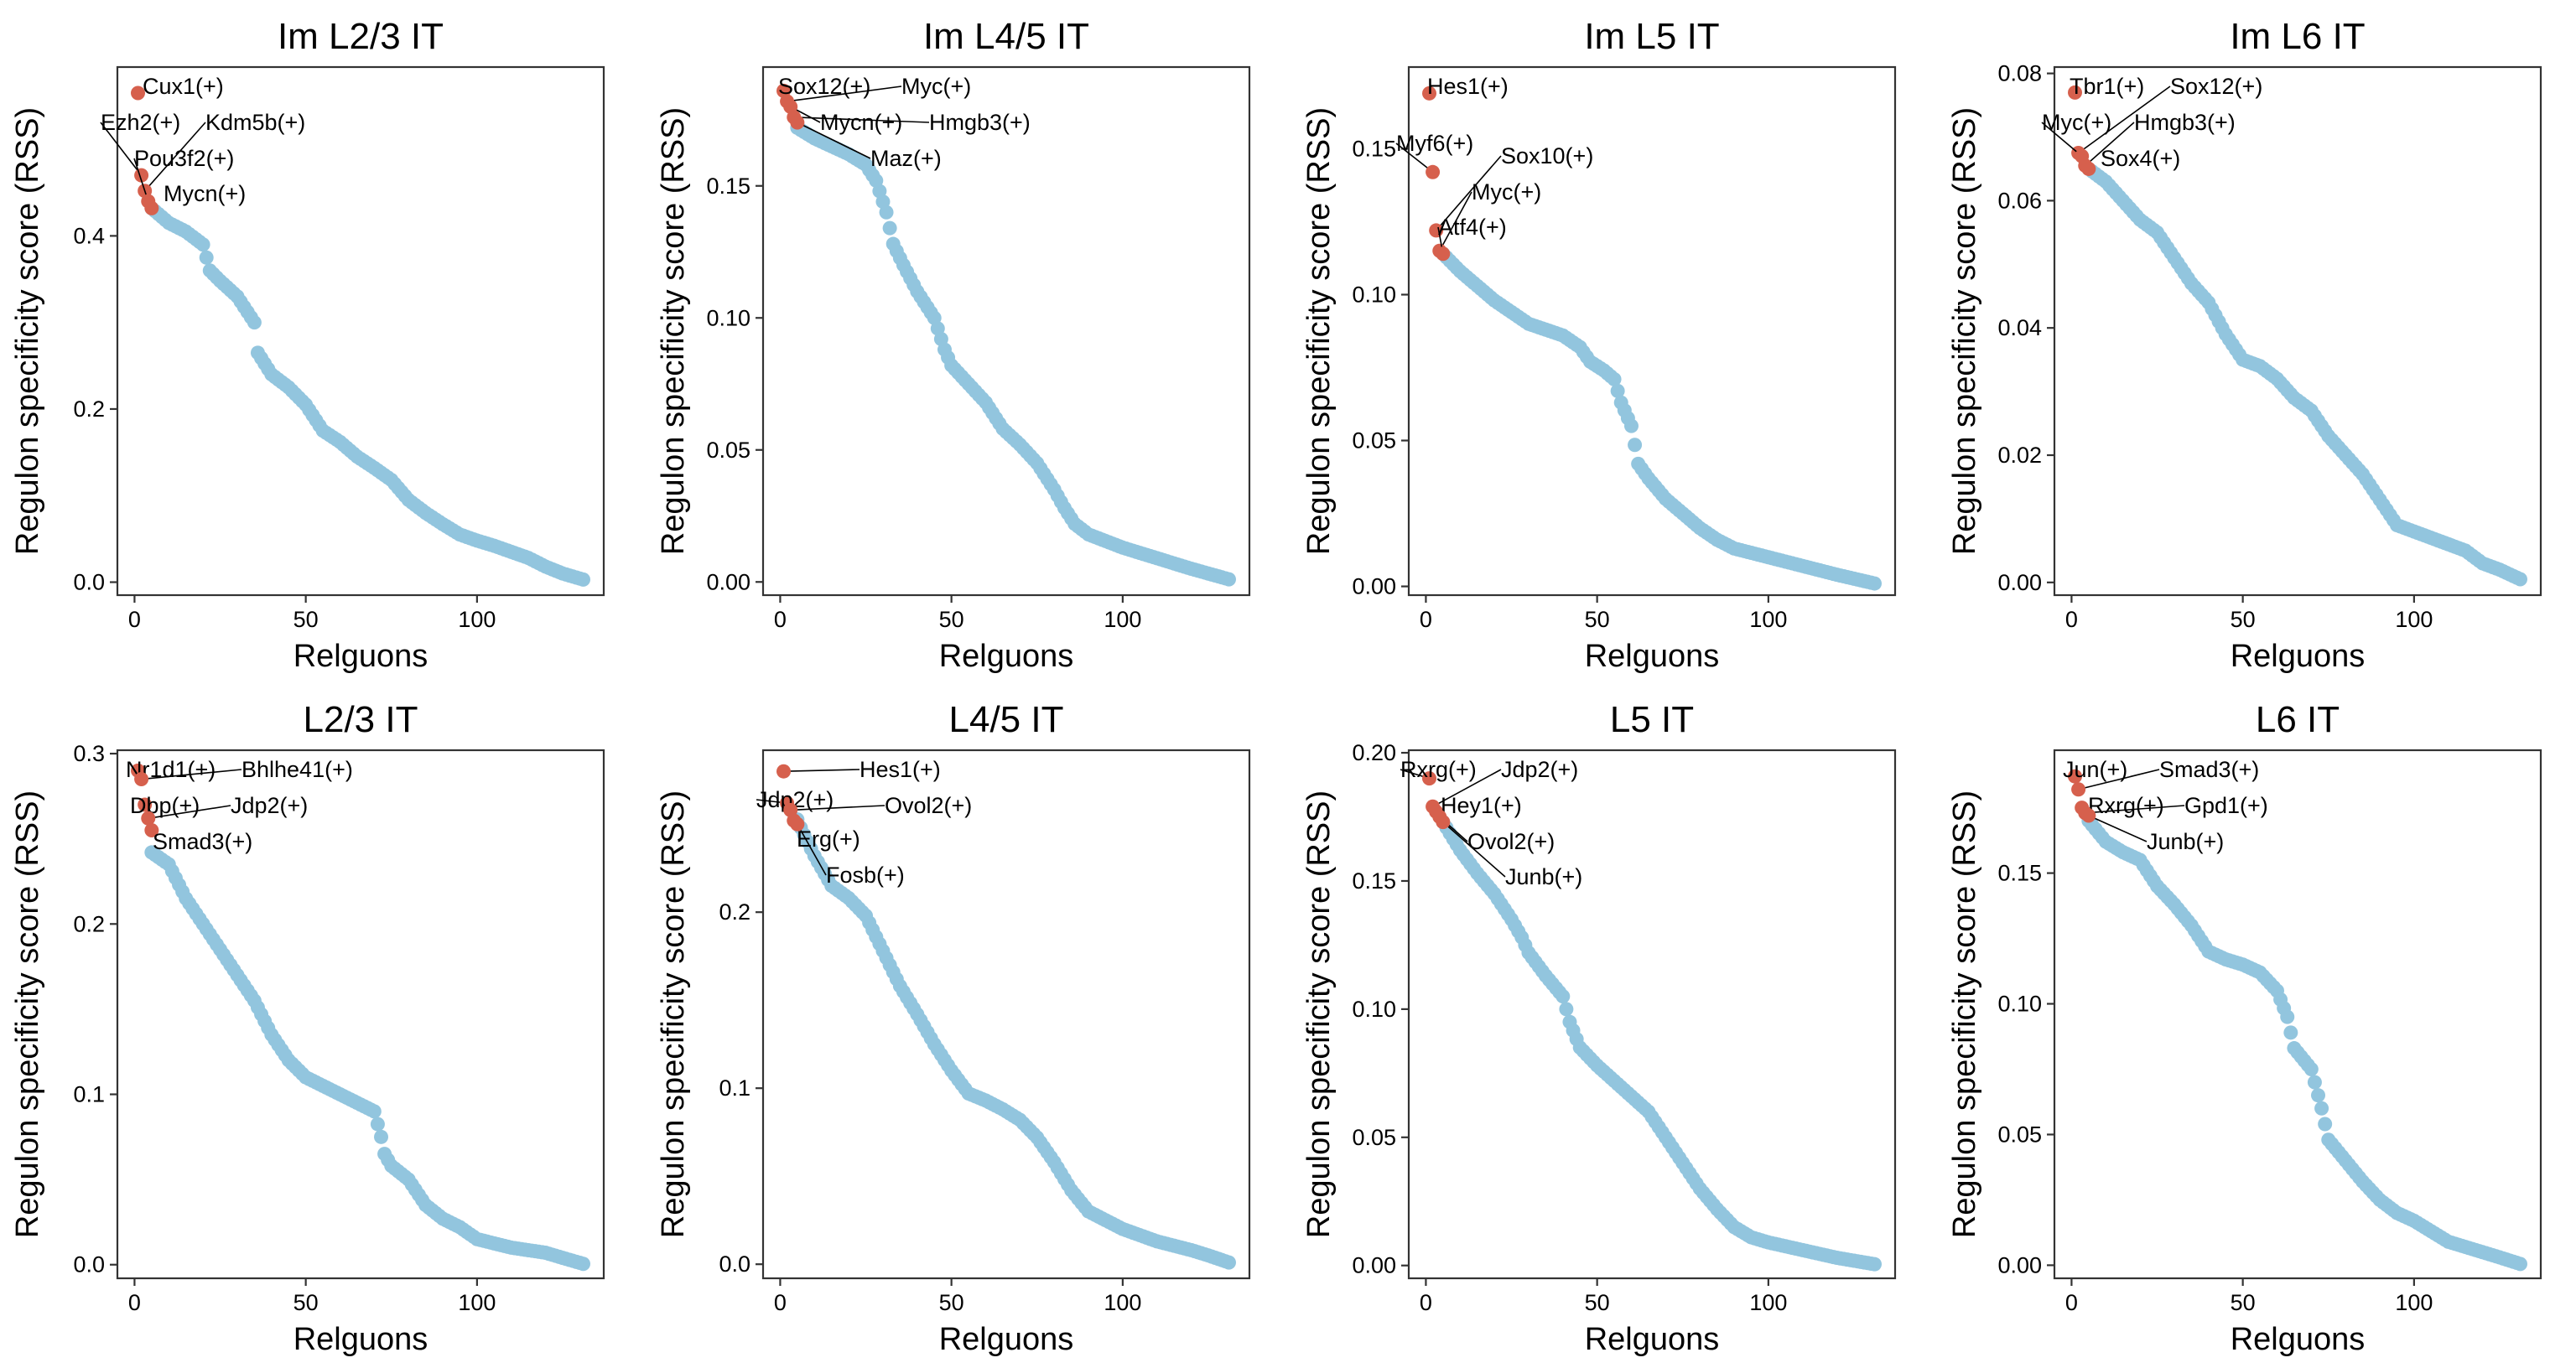 The image size is (2576, 1368). I want to click on y-tick-label: 0.04, so click(2019, 327).